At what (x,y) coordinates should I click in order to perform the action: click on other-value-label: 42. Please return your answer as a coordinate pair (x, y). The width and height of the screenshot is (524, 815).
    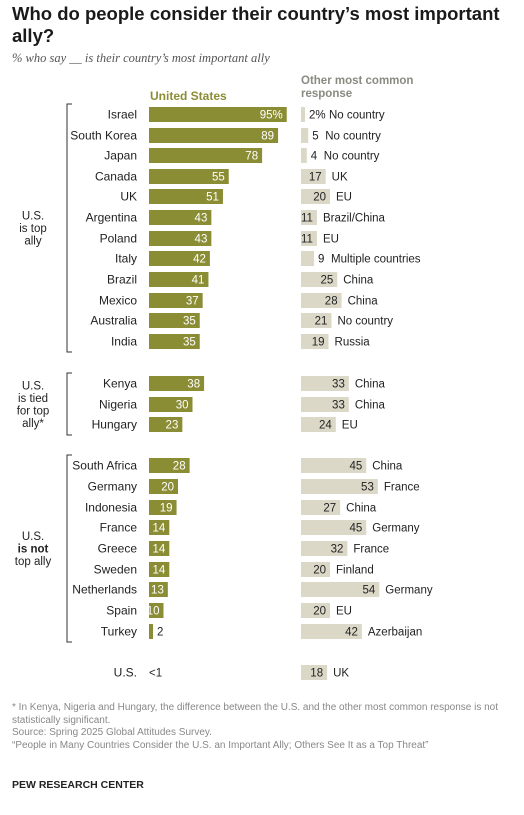
    Looking at the image, I should click on (351, 633).